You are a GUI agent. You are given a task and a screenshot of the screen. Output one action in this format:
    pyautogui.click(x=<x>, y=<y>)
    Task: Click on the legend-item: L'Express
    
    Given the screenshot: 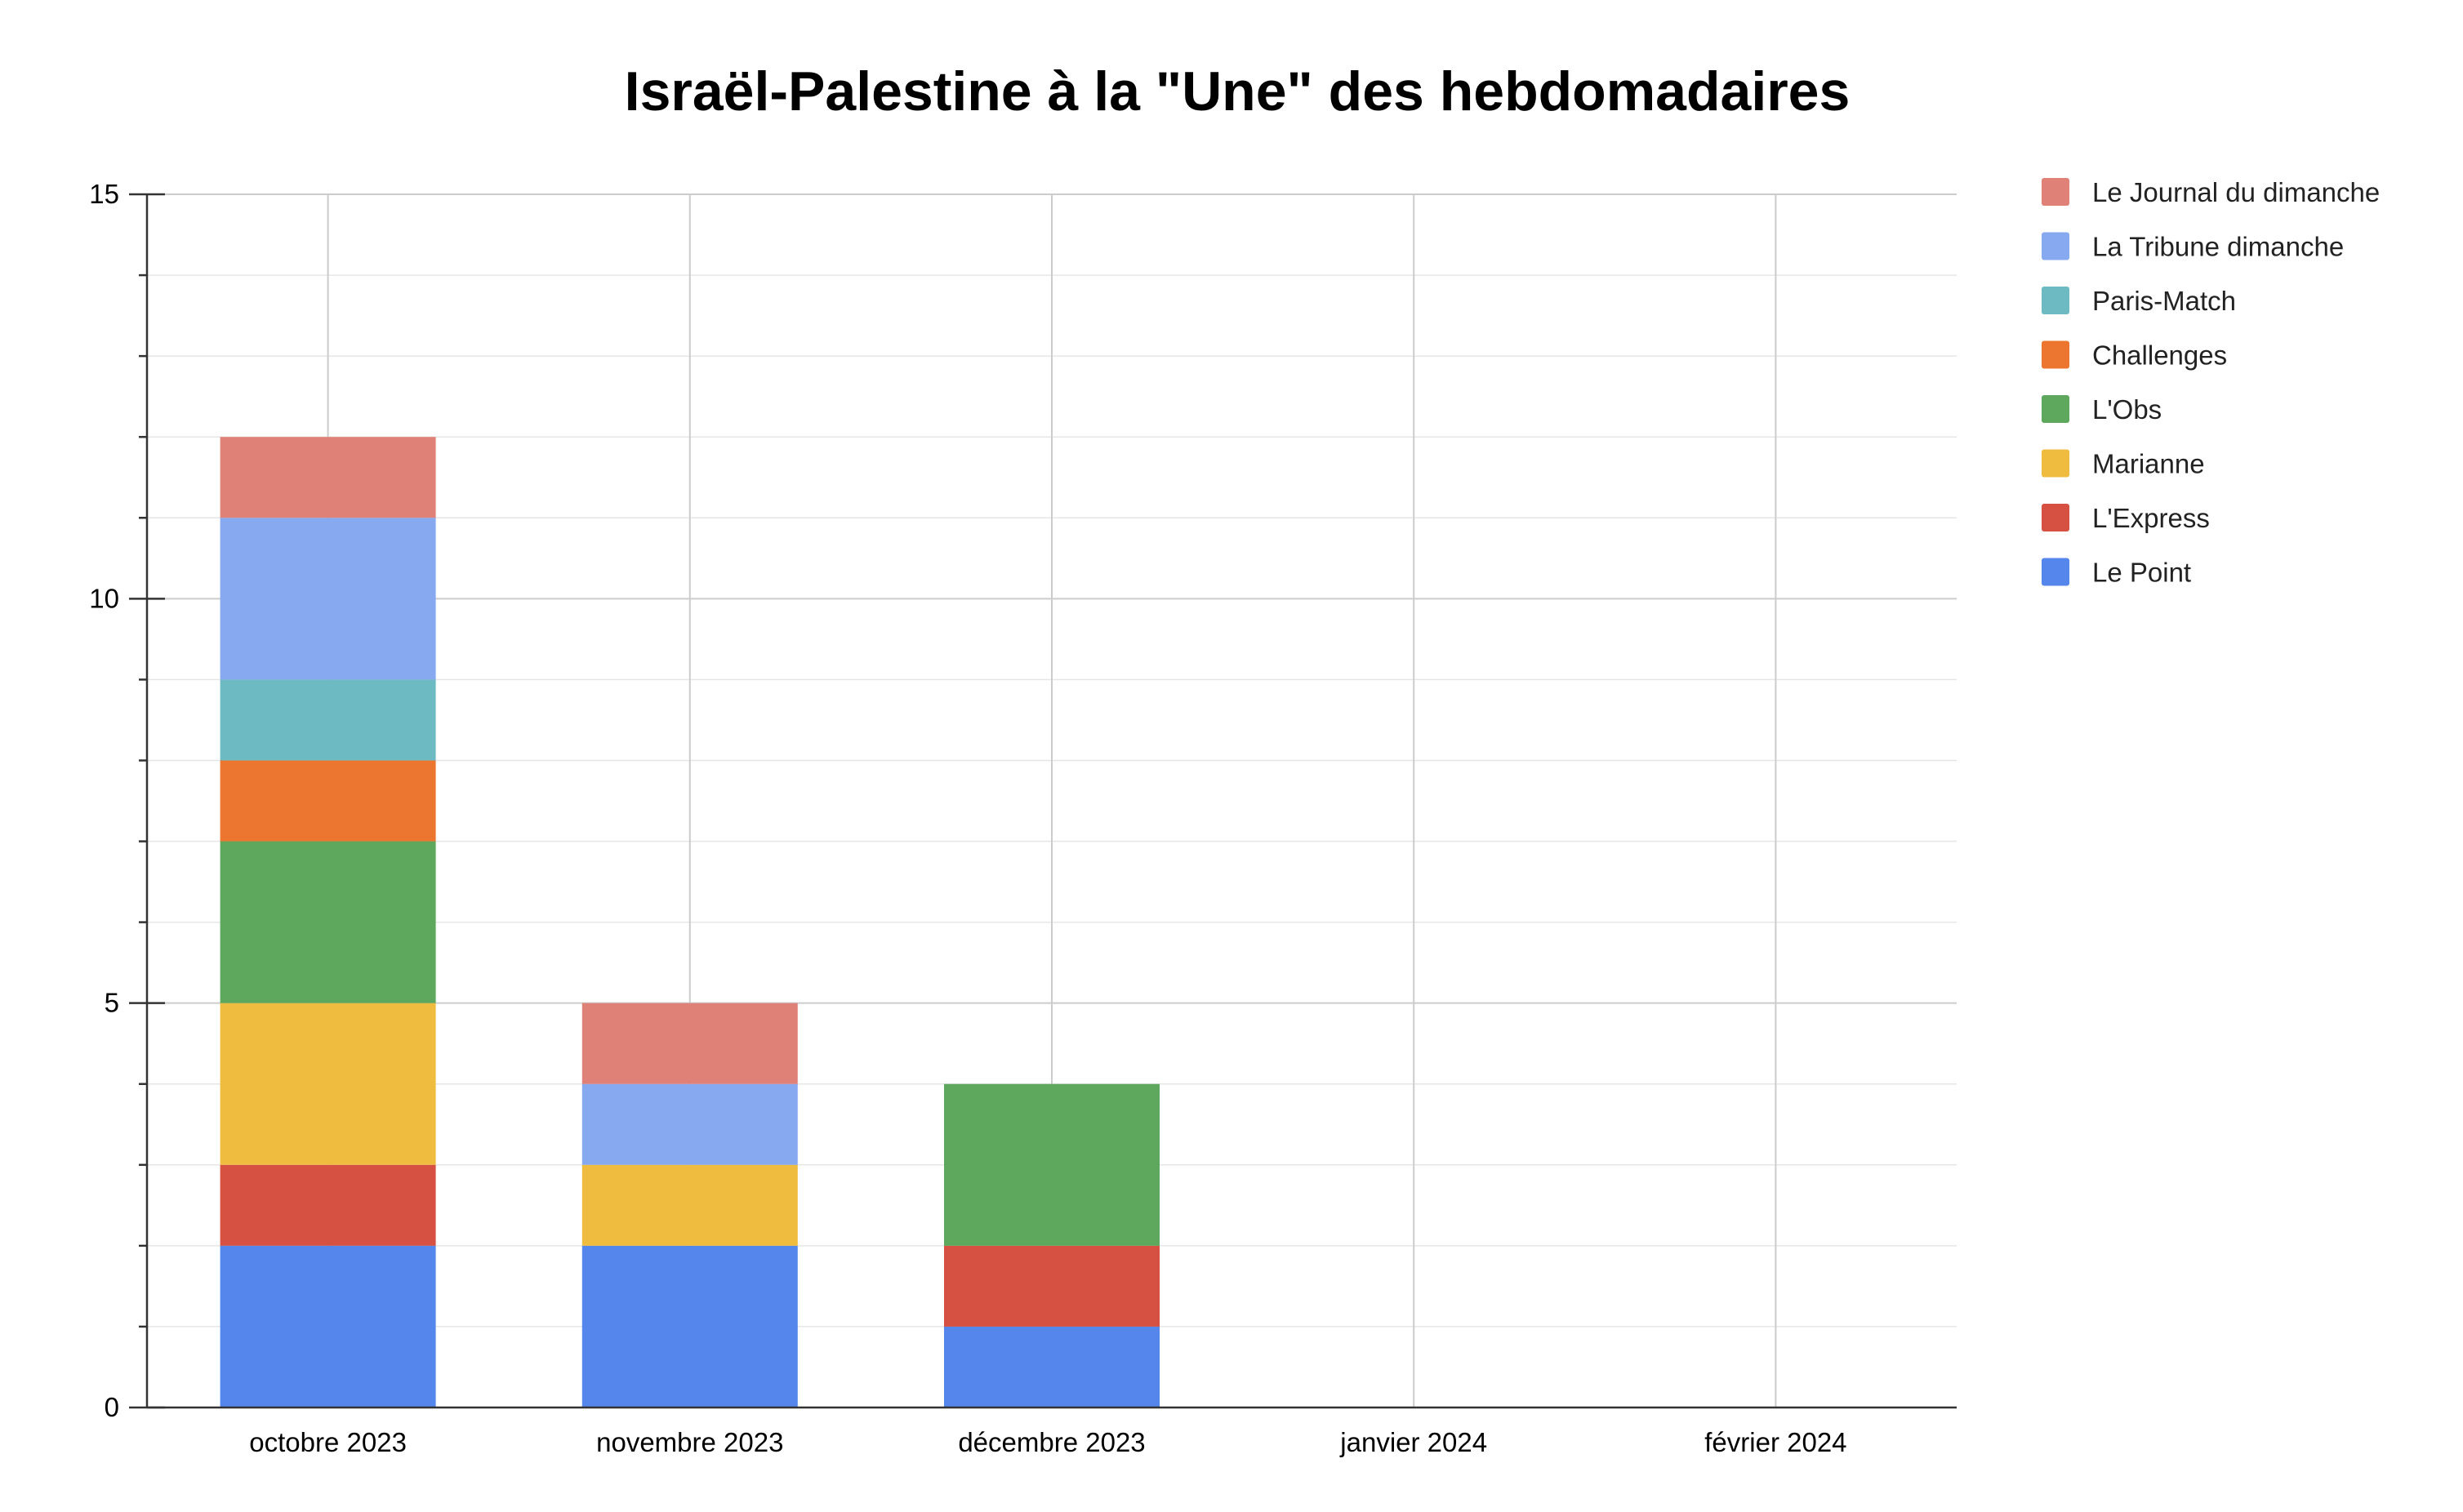 What is the action you would take?
    pyautogui.click(x=2126, y=518)
    